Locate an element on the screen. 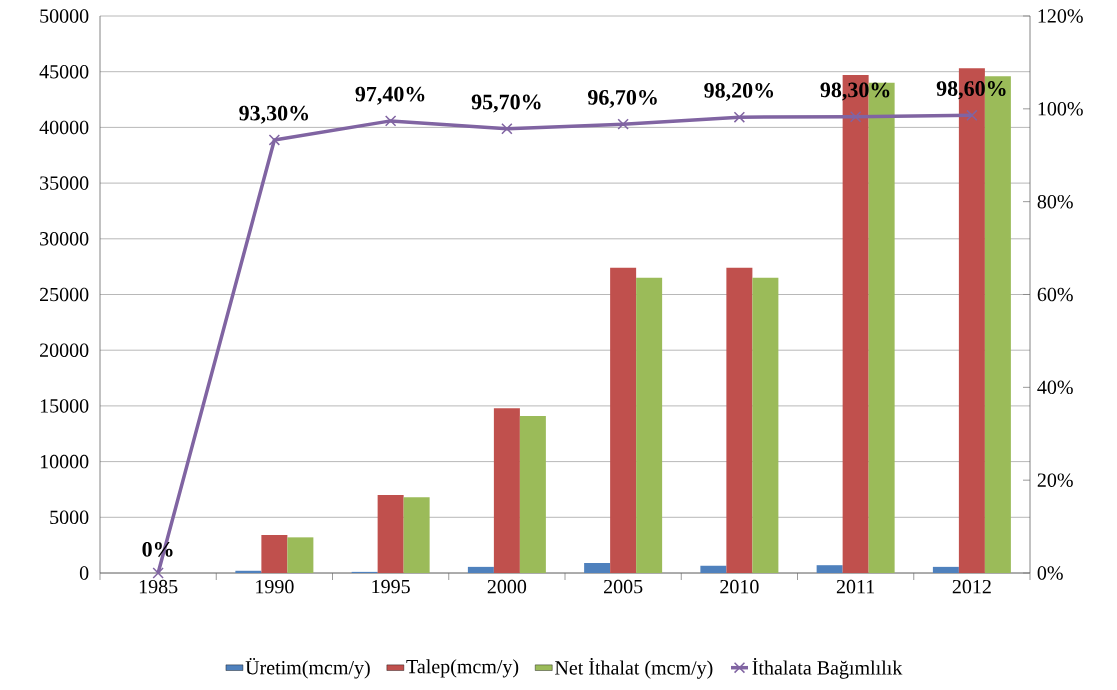  x-tick-label: 2012 is located at coordinates (971, 586).